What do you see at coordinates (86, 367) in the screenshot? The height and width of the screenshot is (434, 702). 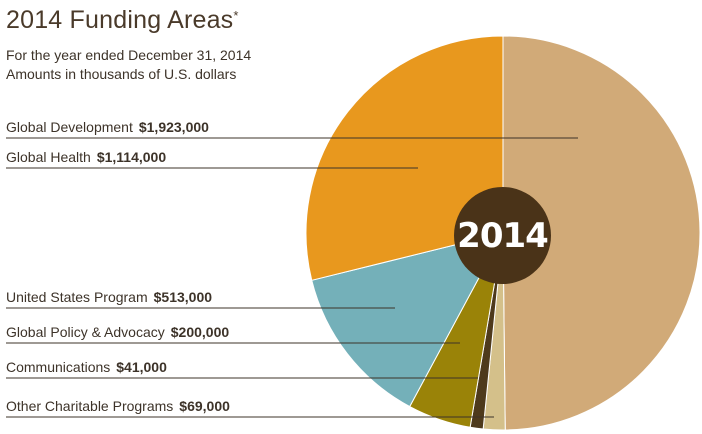 I see `legend-label-communications: Communications $41,000` at bounding box center [86, 367].